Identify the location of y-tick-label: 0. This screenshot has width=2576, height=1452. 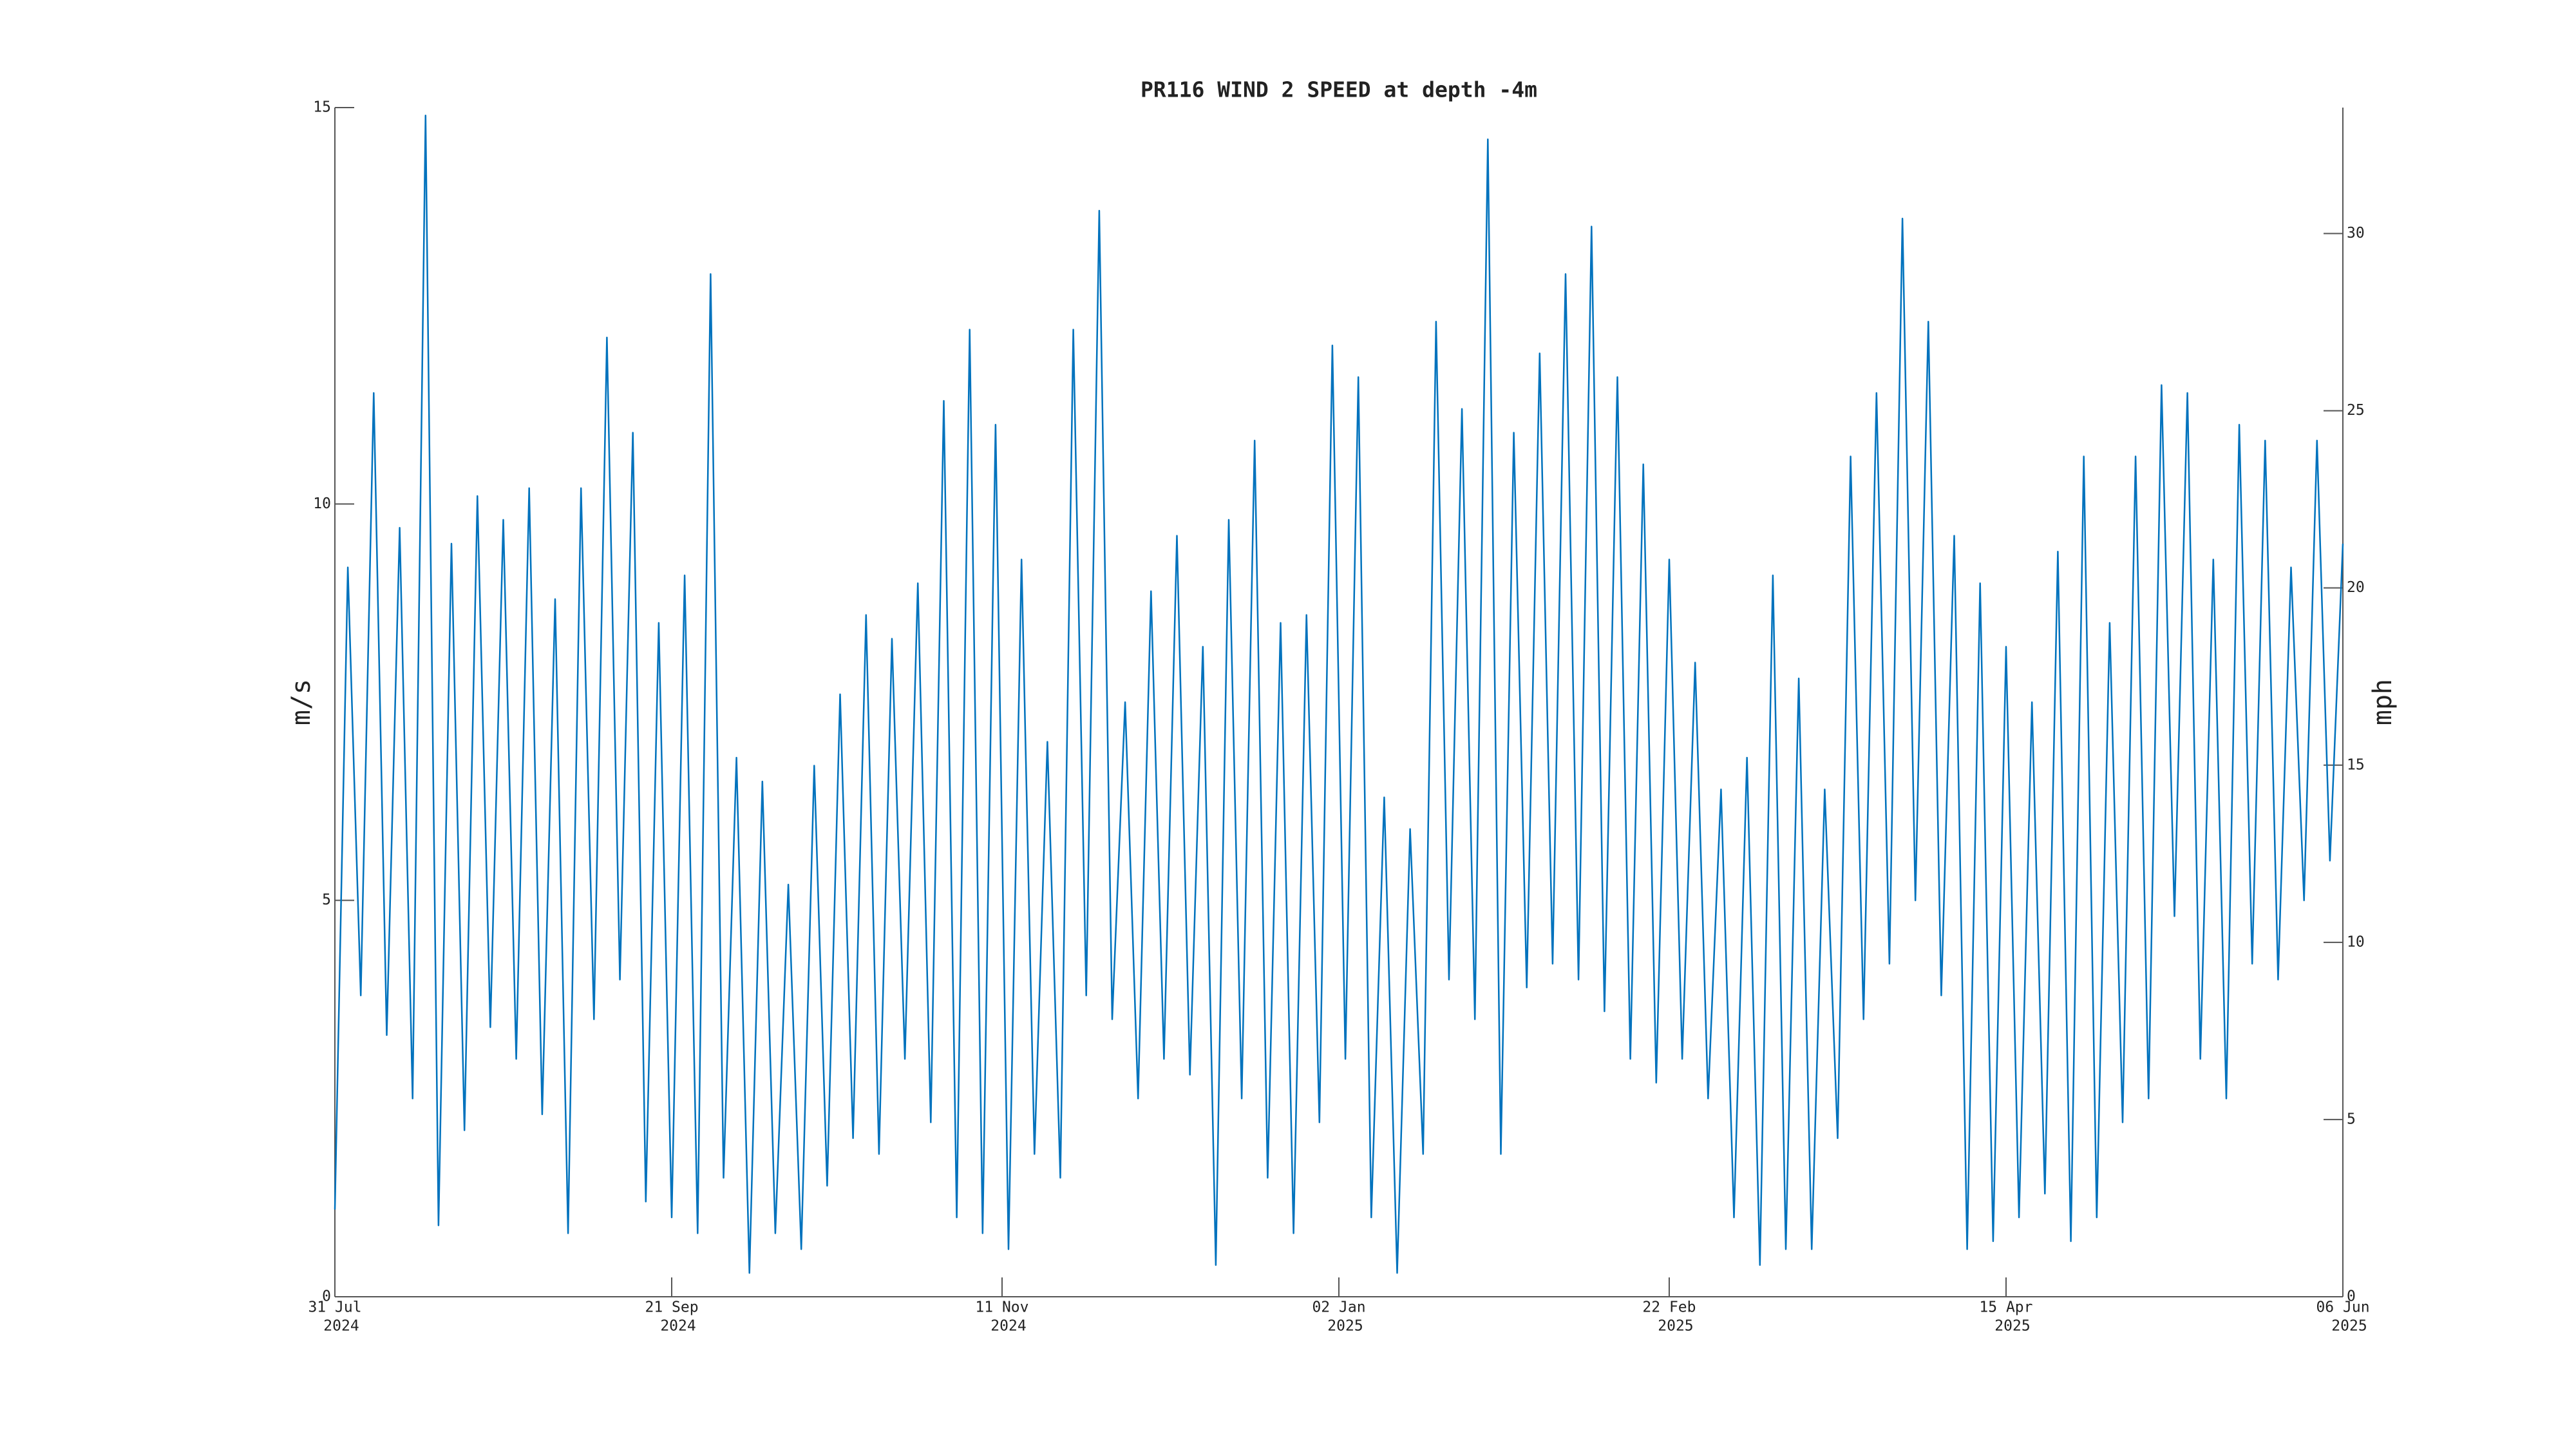
(326, 1296).